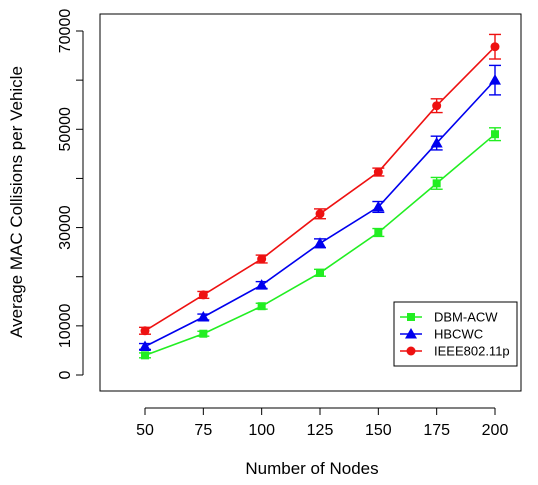 The image size is (538, 485). I want to click on y-tick-label: 0, so click(65, 374).